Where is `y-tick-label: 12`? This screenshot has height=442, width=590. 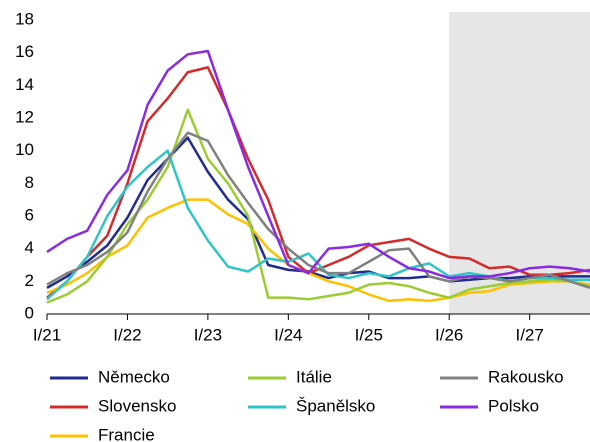
y-tick-label: 12 is located at coordinates (24, 116).